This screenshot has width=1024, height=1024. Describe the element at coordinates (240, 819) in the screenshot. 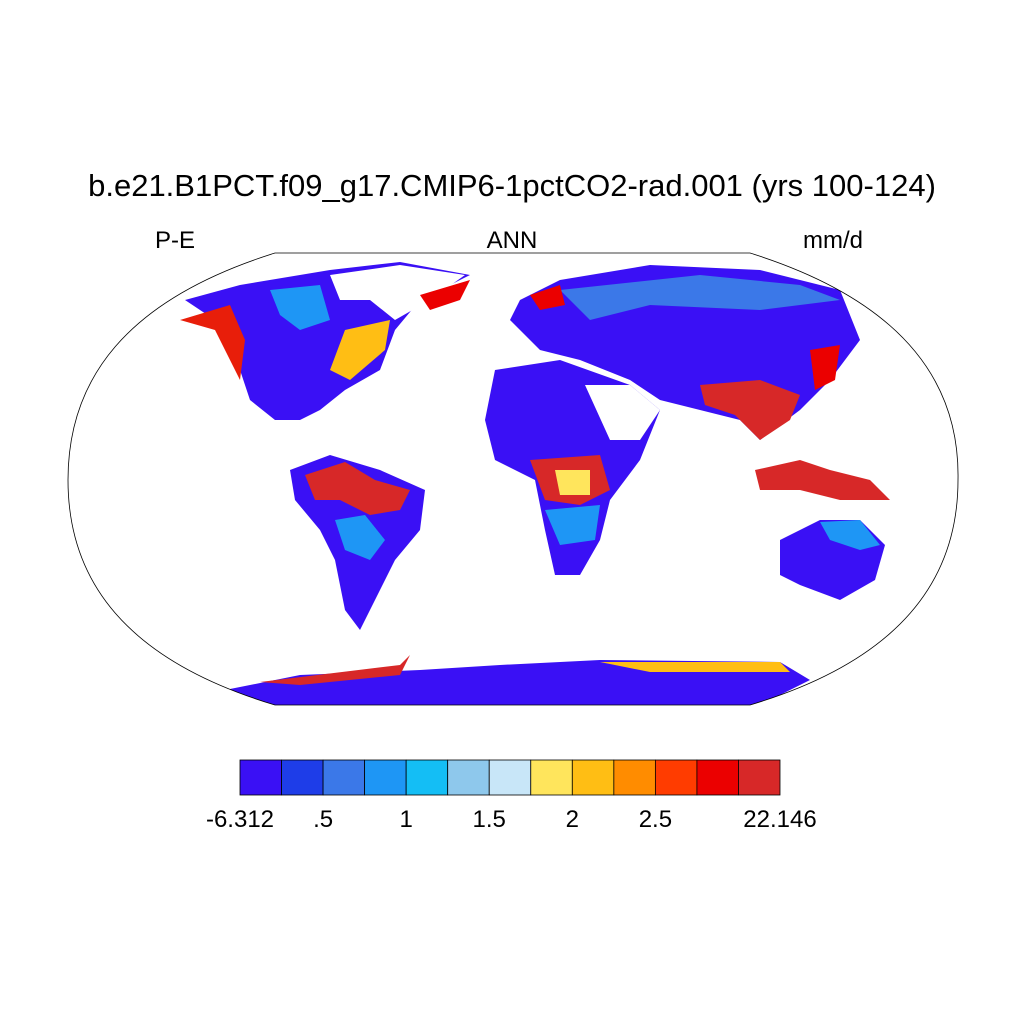

I see `colorbar-label: -6.312` at that location.